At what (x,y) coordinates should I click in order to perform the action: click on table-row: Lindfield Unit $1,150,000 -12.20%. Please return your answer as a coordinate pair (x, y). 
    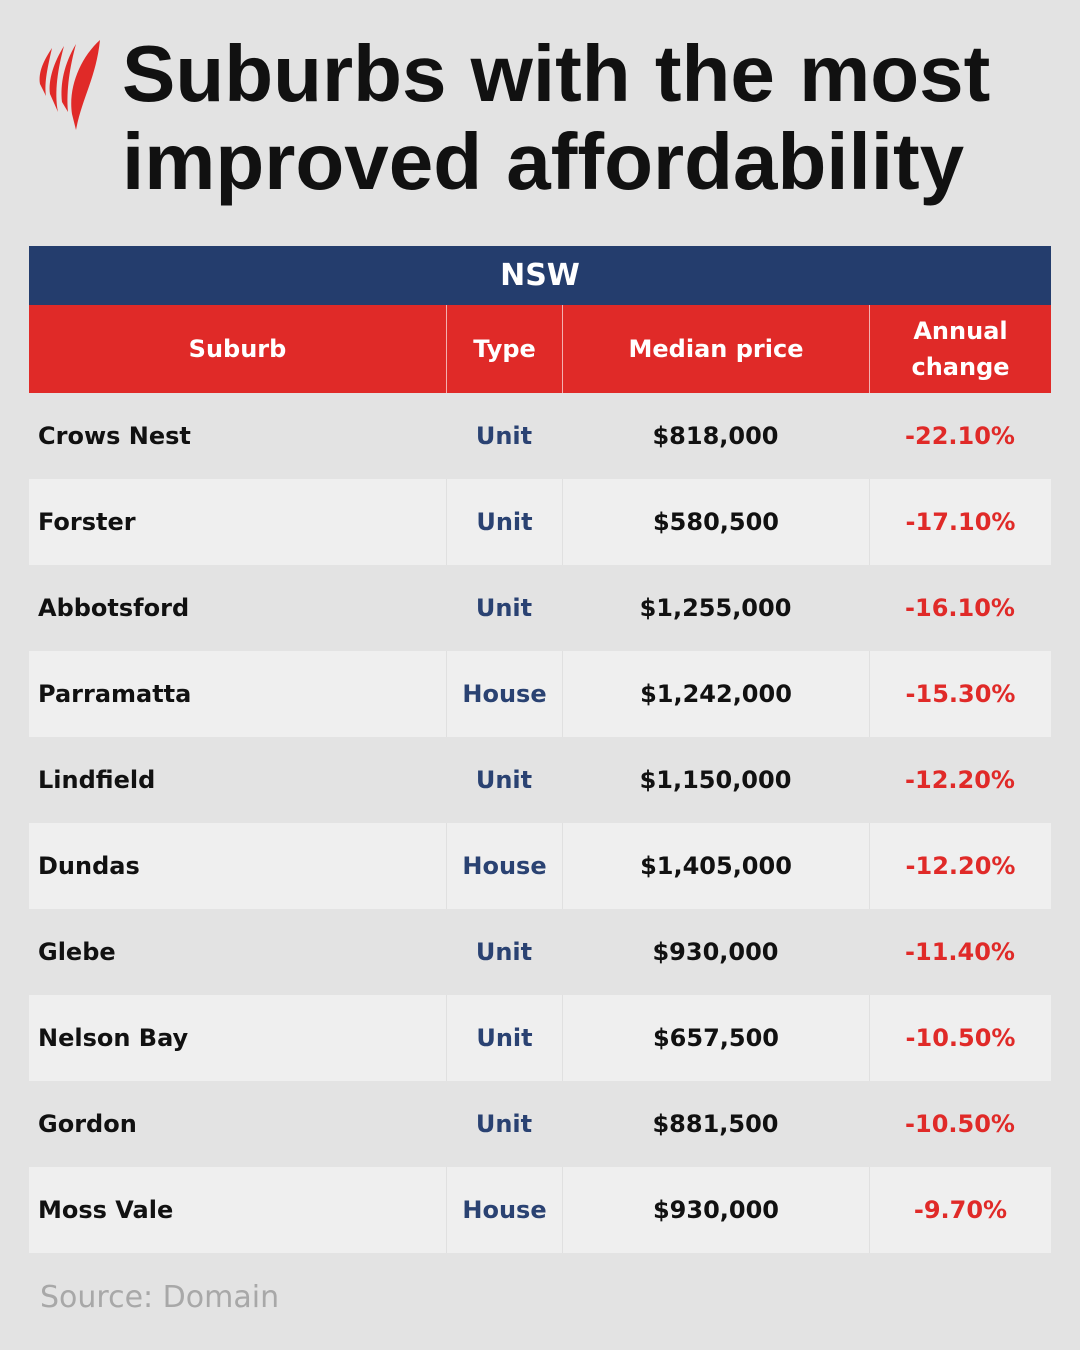
    Looking at the image, I should click on (540, 780).